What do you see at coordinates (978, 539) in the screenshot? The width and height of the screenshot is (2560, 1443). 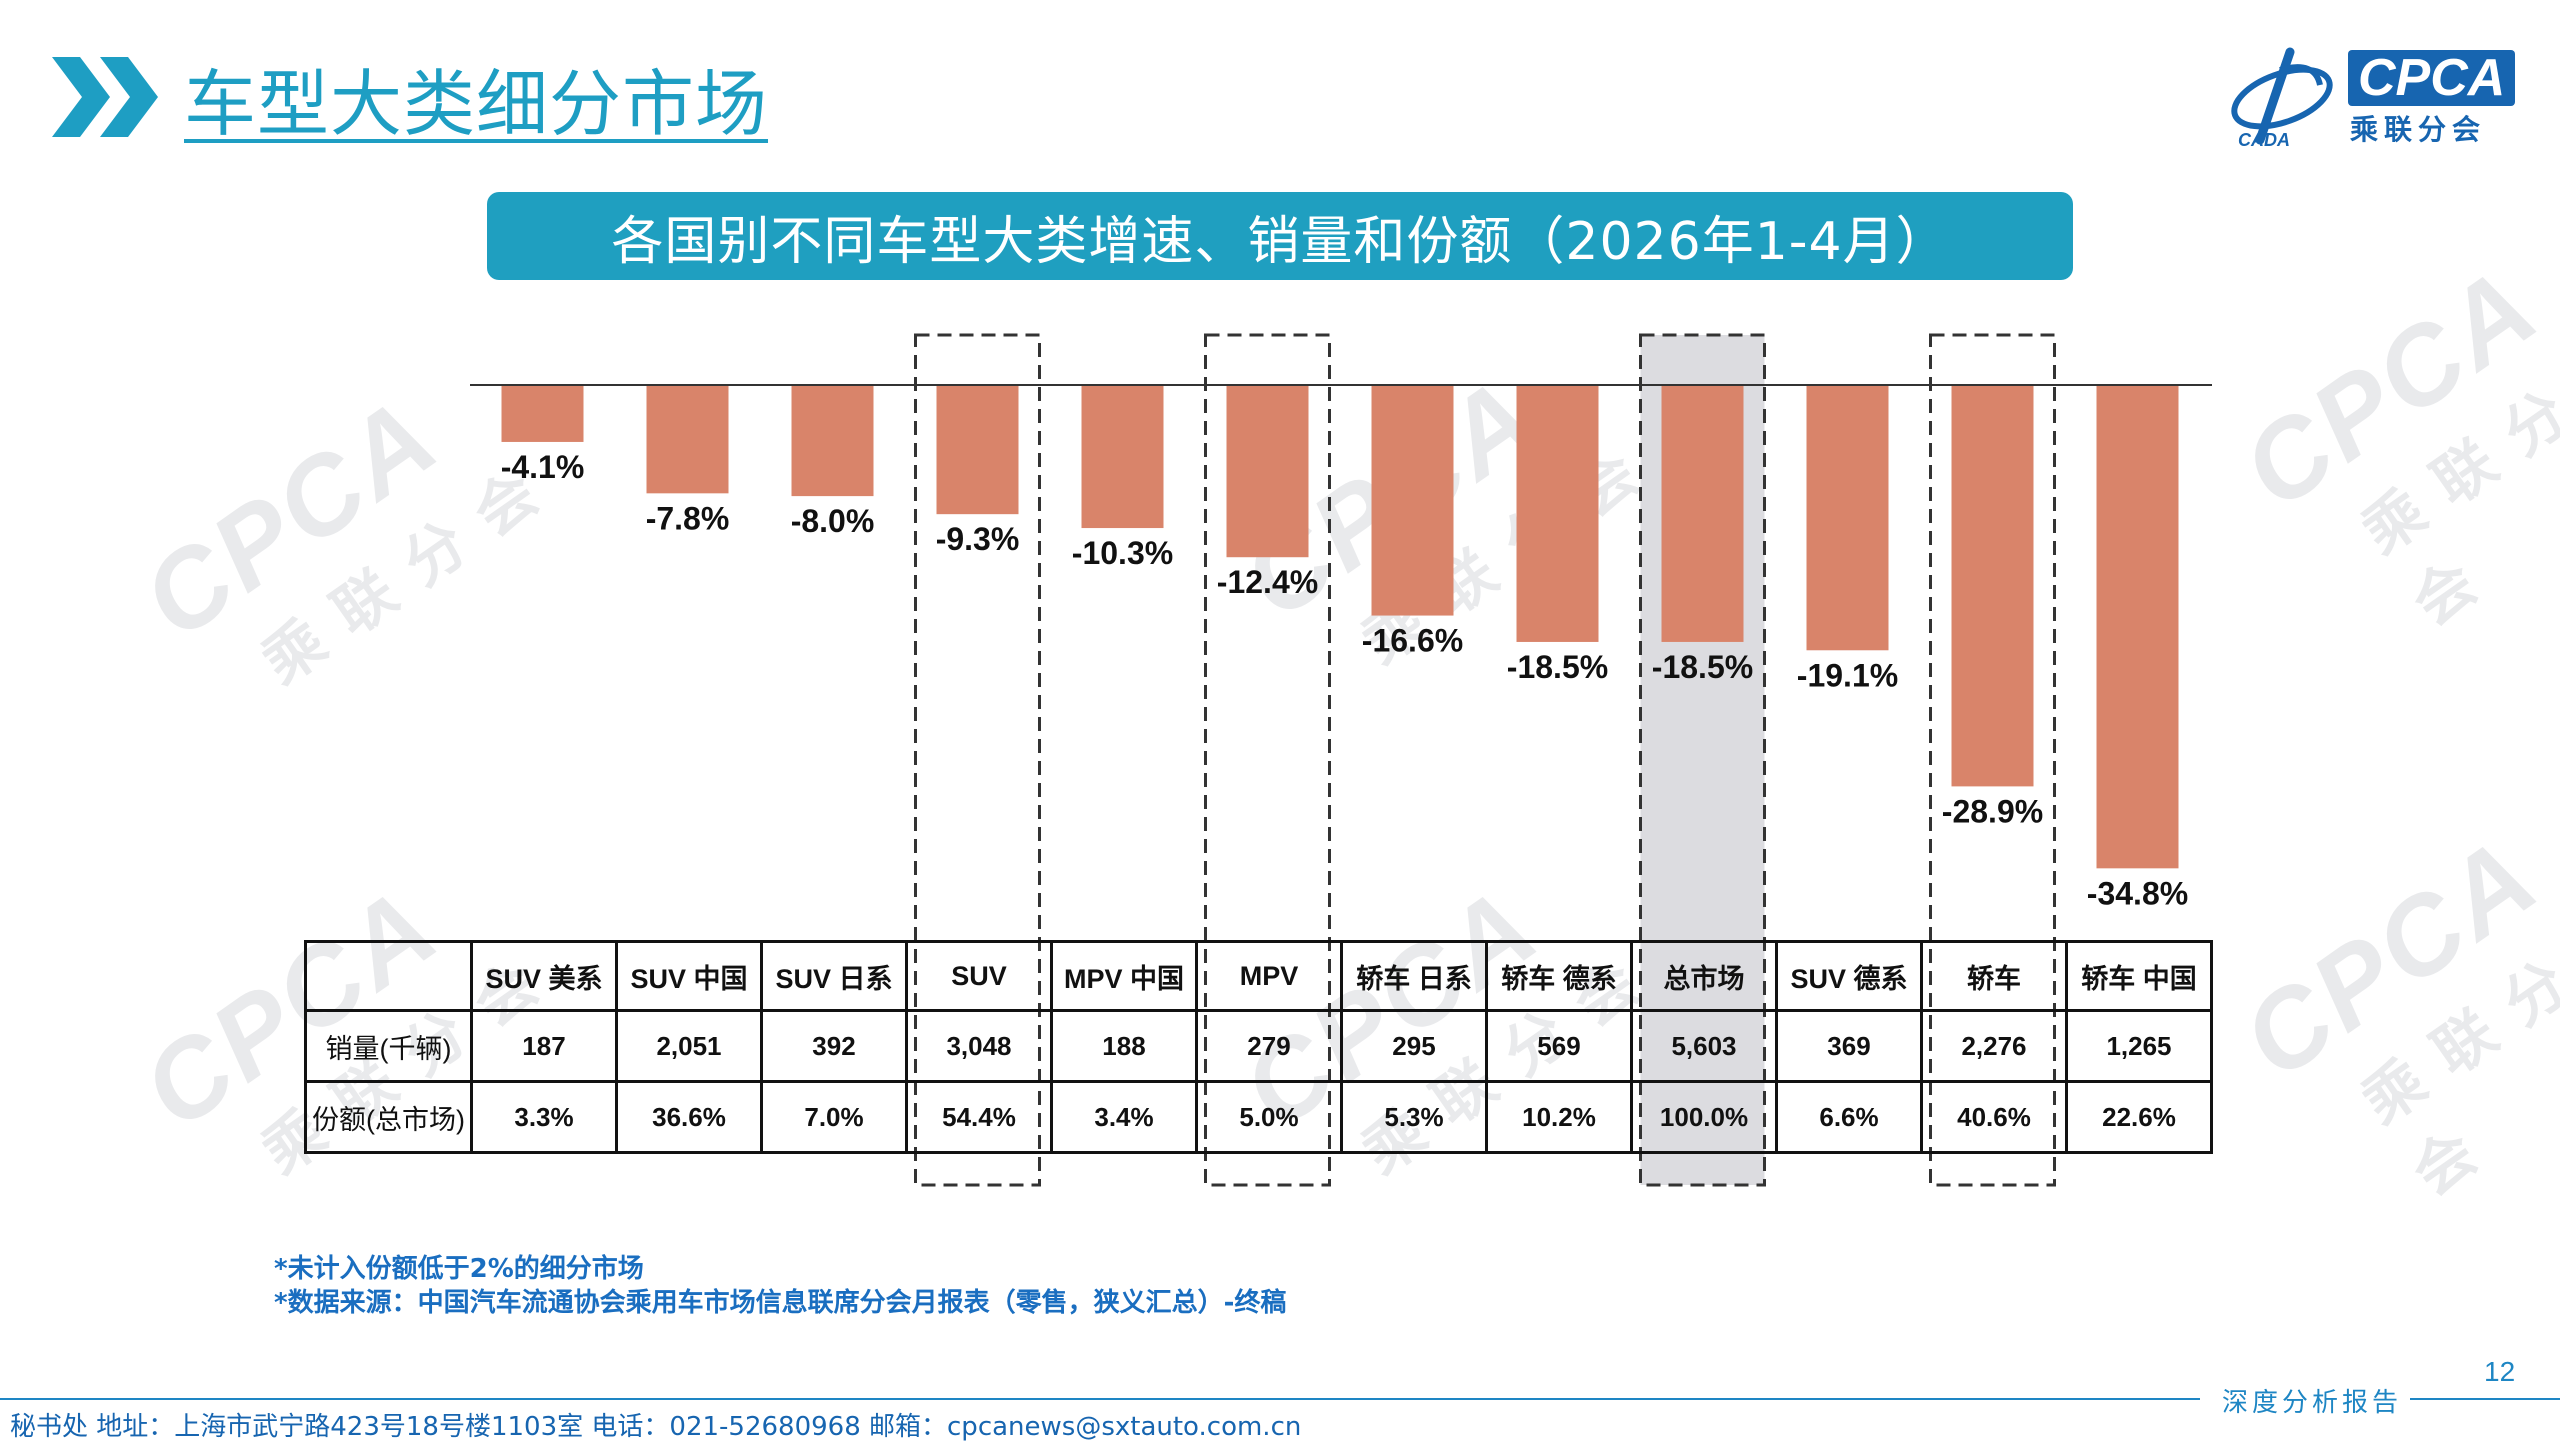 I see `data-label: -9.3%` at bounding box center [978, 539].